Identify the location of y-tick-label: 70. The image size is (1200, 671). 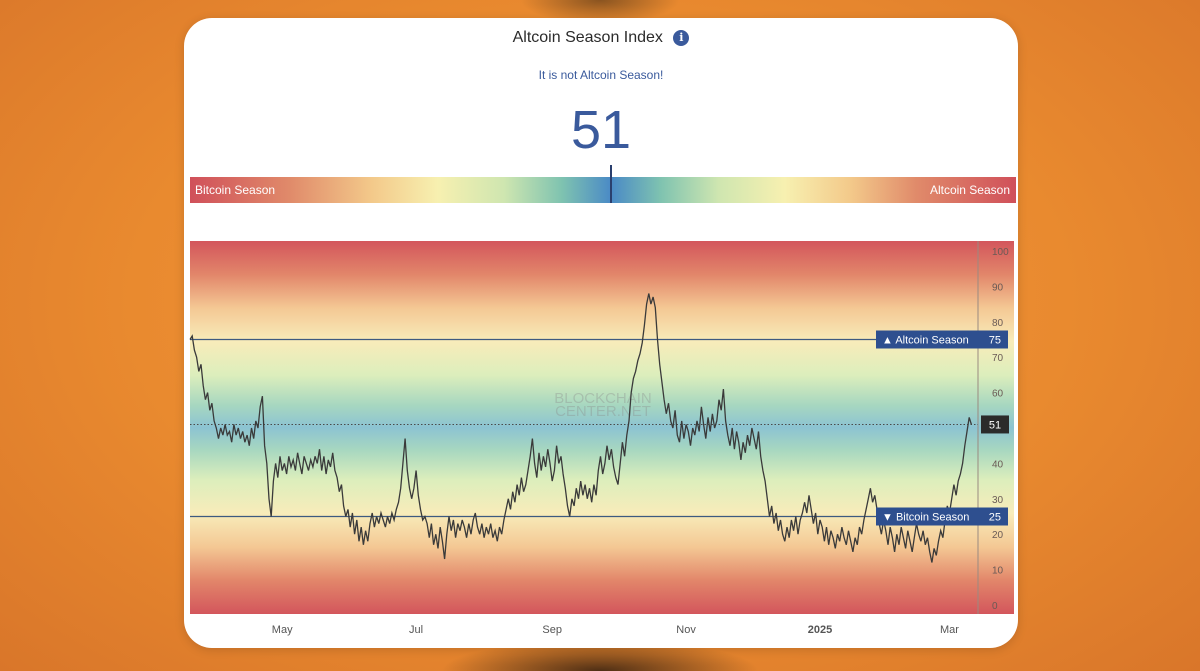
(998, 358).